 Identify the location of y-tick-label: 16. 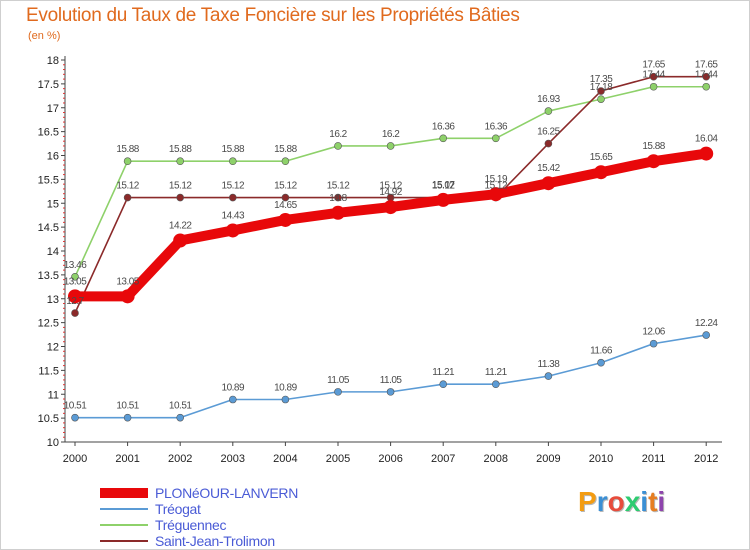
(53, 157).